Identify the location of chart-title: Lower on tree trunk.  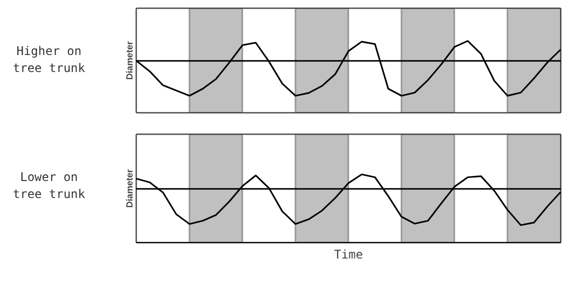
(49, 186).